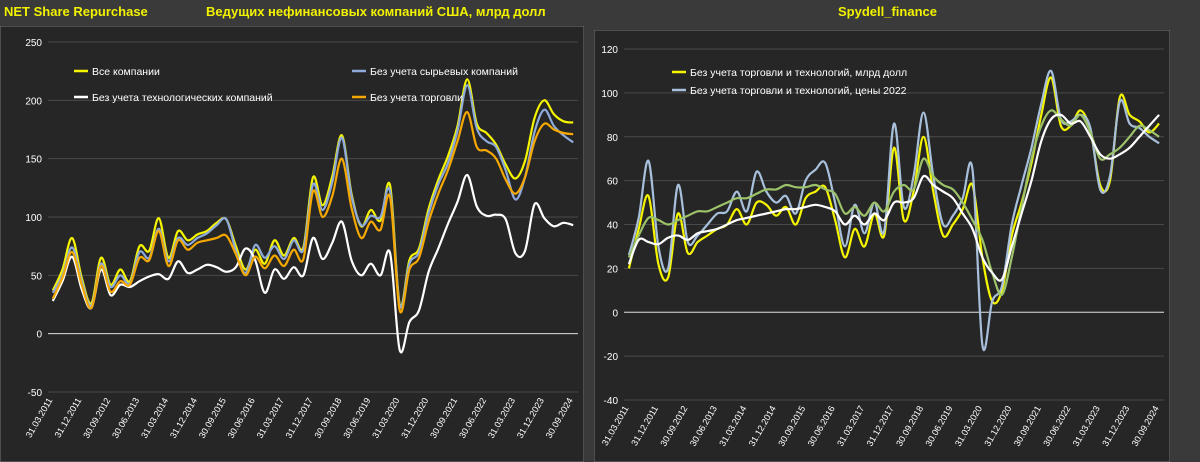 The image size is (1200, 462). Describe the element at coordinates (182, 98) in the screenshot. I see `legend-label: Без учета технологических компаний` at that location.